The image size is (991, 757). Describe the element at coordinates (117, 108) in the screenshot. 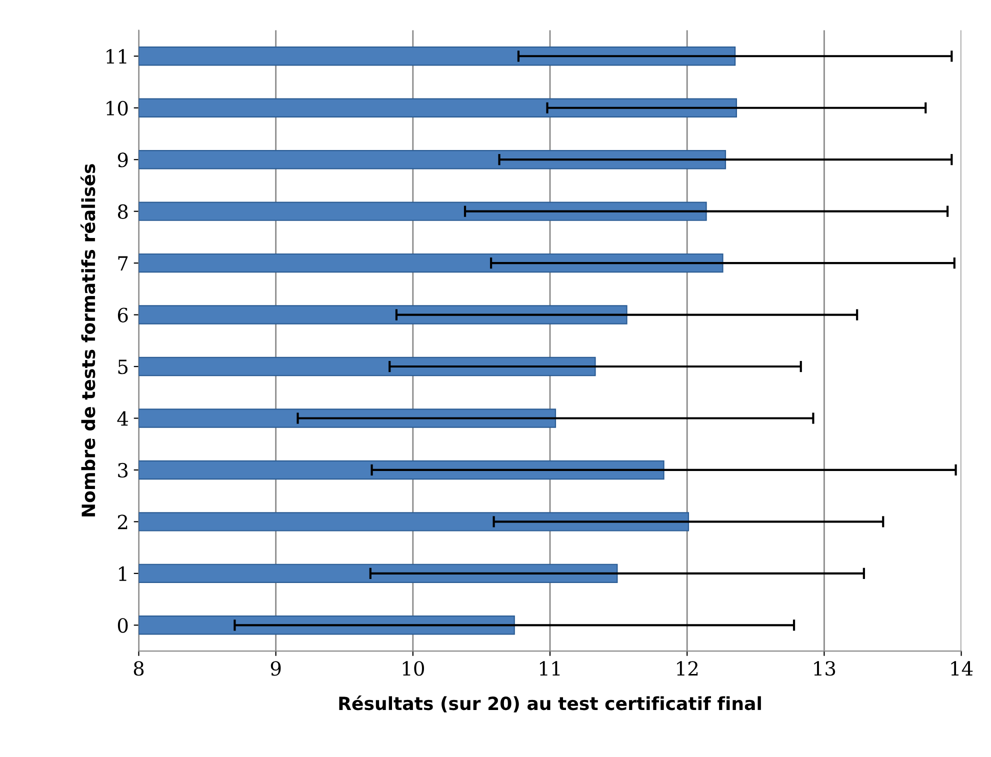

I see `y-tick-label: 10` at that location.